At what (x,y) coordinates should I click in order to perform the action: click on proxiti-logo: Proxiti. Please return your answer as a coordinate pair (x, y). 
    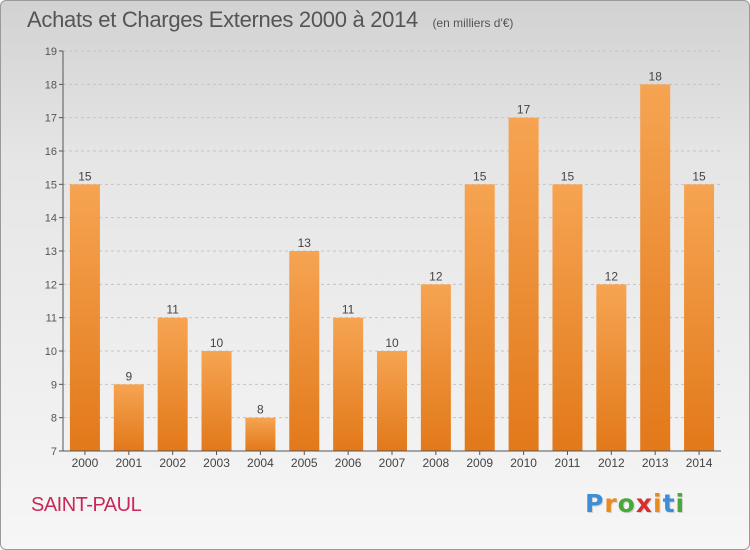
    Looking at the image, I should click on (635, 503).